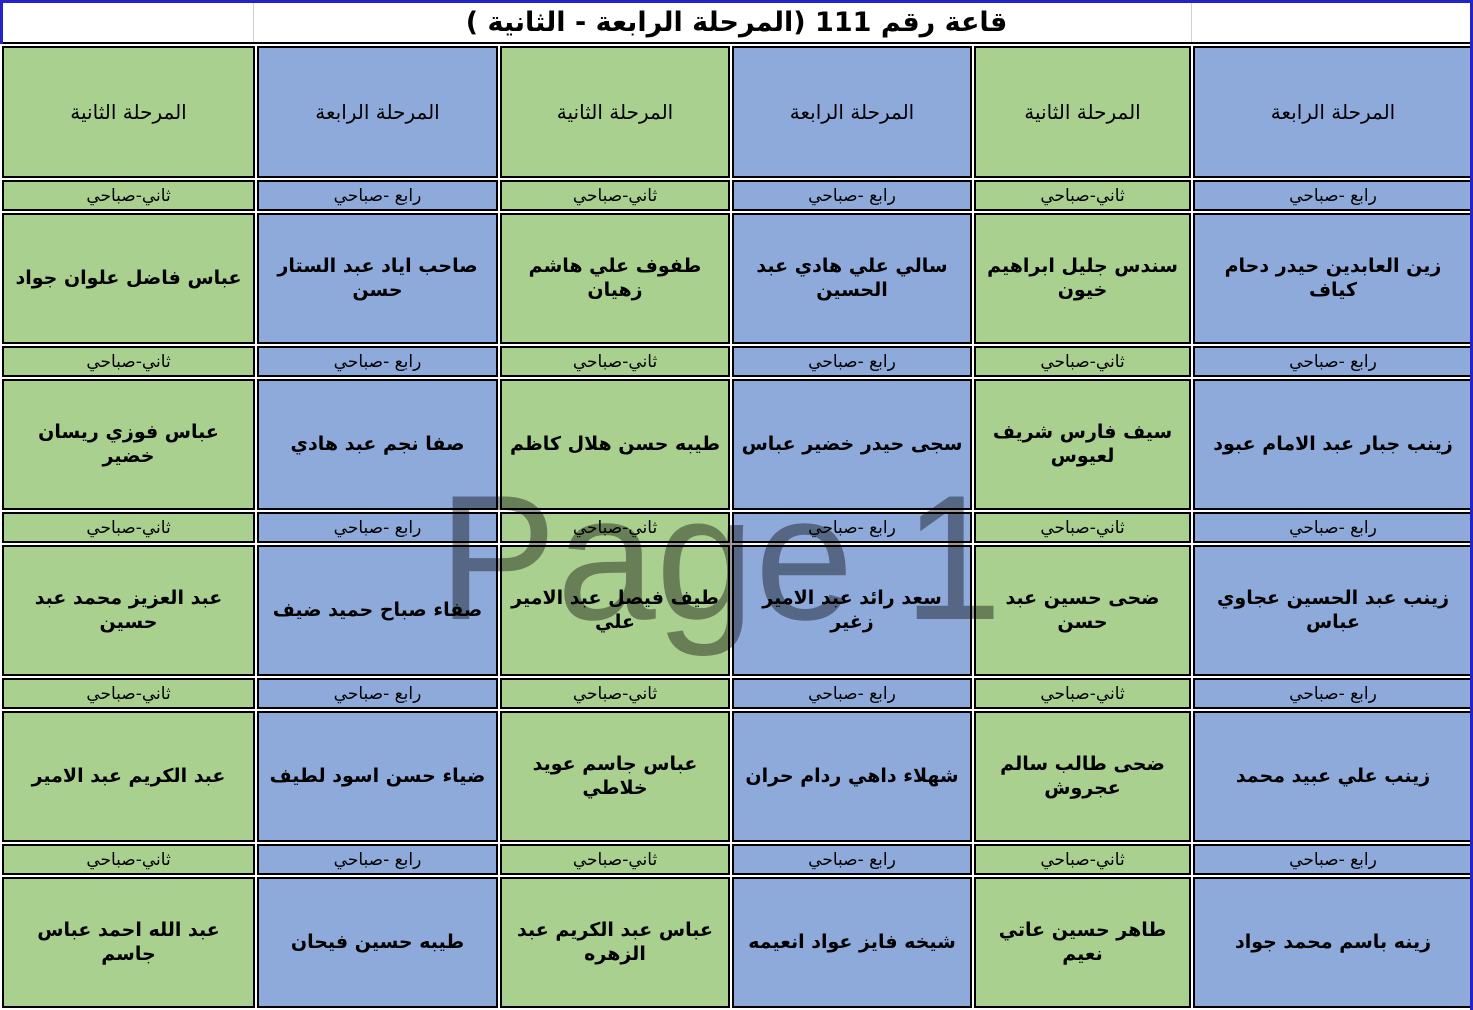 Image resolution: width=1473 pixels, height=1010 pixels. Describe the element at coordinates (377, 278) in the screenshot. I see `student-name-cell: صاحب اياد عبد الستار حسن` at that location.